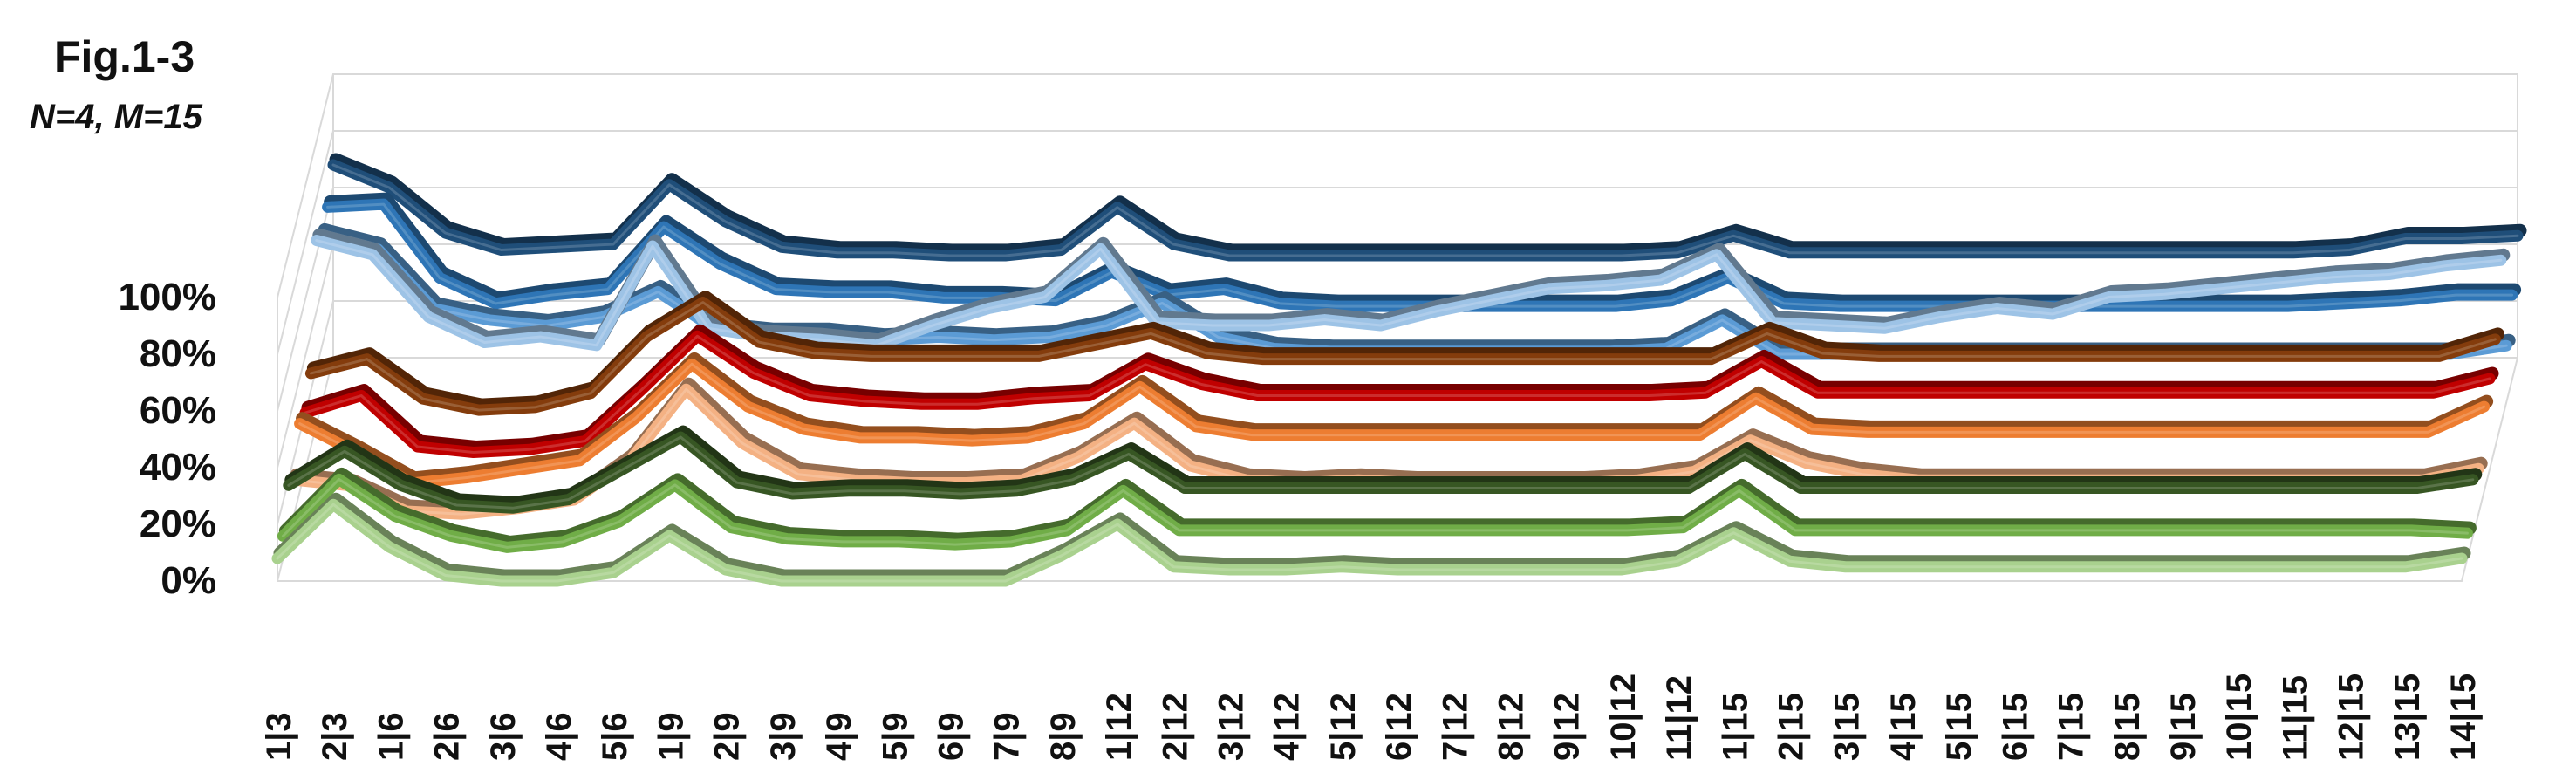 The height and width of the screenshot is (773, 2576). What do you see at coordinates (167, 439) in the screenshot?
I see `y-axis-ticks: 0% 20% 40% 60% 80% 100%` at bounding box center [167, 439].